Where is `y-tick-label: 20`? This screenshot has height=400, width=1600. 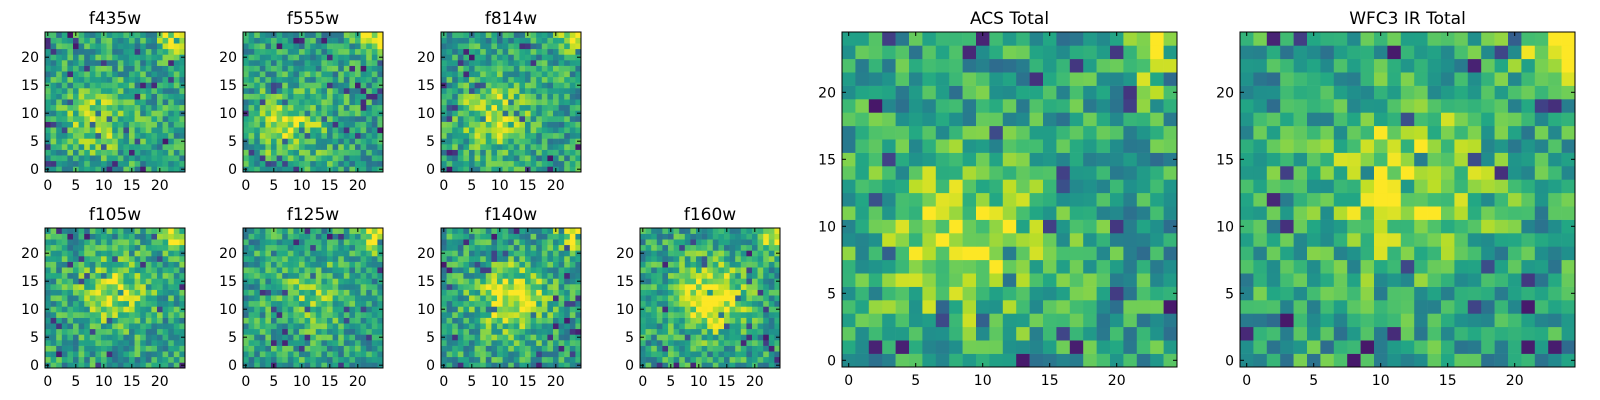
y-tick-label: 20 is located at coordinates (426, 254).